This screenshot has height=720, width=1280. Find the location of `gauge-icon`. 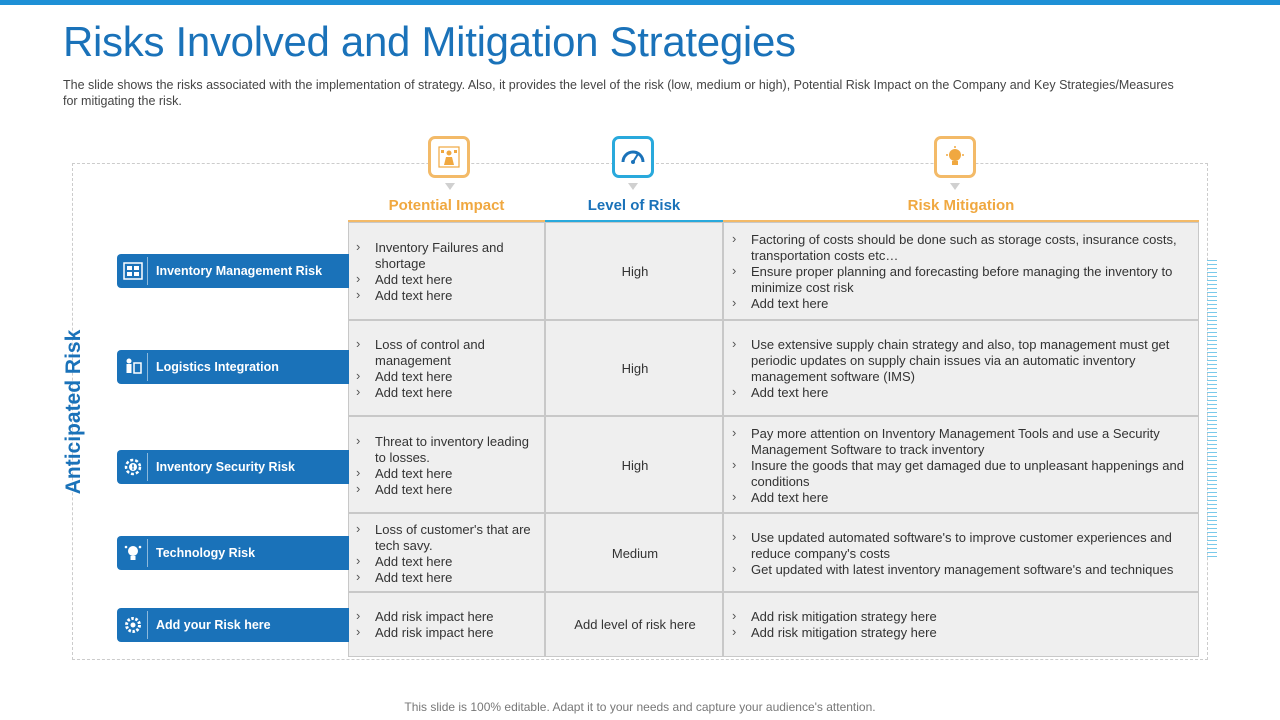

gauge-icon is located at coordinates (633, 157).